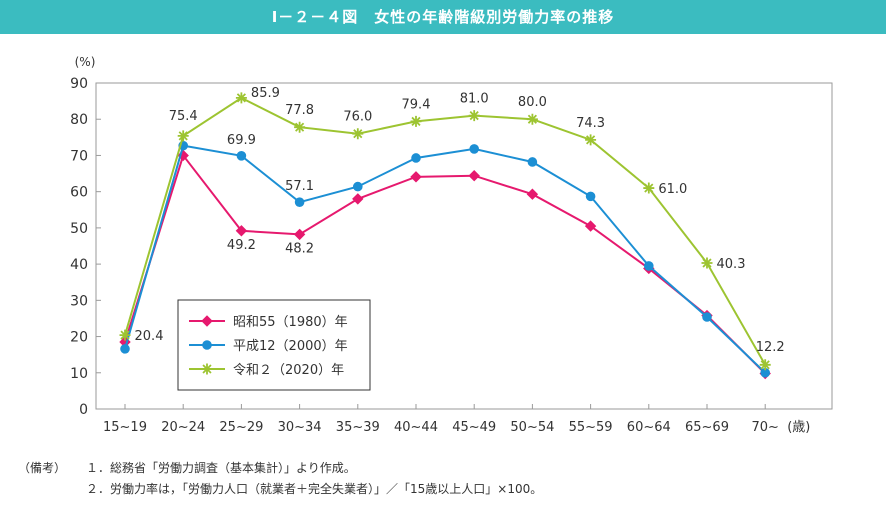  What do you see at coordinates (770, 347) in the screenshot?
I see `data-label: 12.2` at bounding box center [770, 347].